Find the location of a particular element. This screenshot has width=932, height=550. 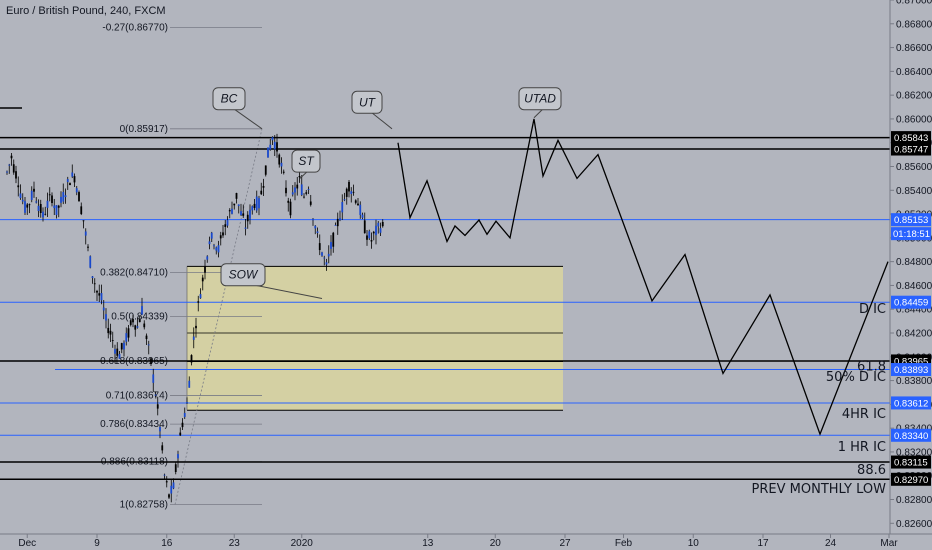

time-tick-label: 17 is located at coordinates (763, 543).